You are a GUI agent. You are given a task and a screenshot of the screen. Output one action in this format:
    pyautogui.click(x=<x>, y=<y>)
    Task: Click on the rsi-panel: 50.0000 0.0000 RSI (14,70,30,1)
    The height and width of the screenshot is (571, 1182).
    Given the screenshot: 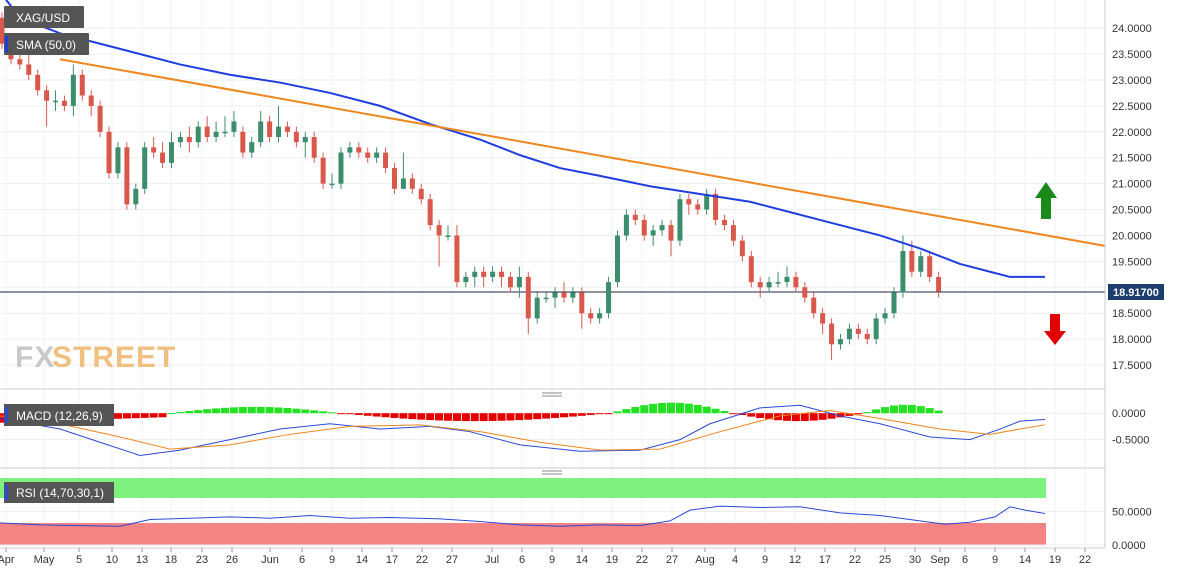 What is the action you would take?
    pyautogui.click(x=576, y=515)
    